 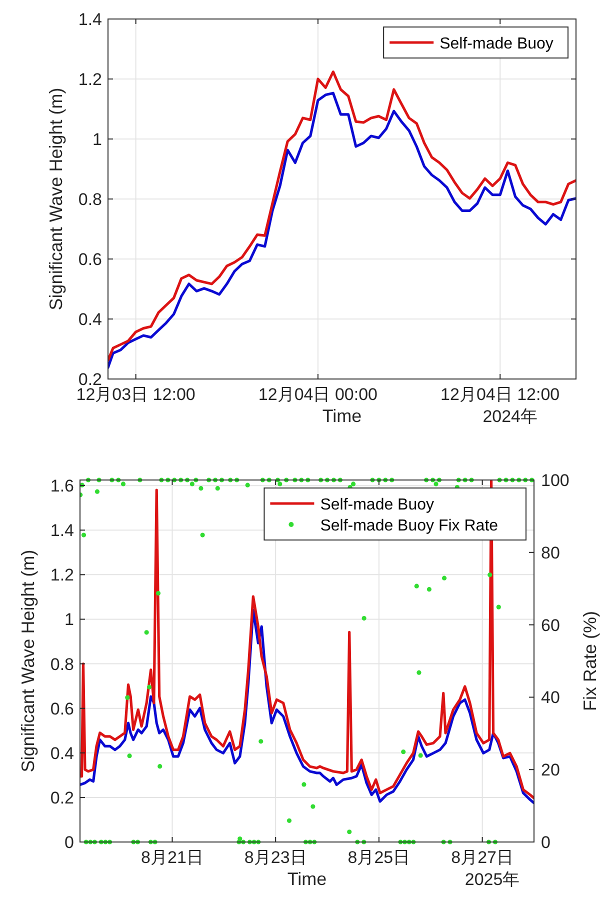 What do you see at coordinates (550, 698) in the screenshot?
I see `y2-tick-label: 40` at bounding box center [550, 698].